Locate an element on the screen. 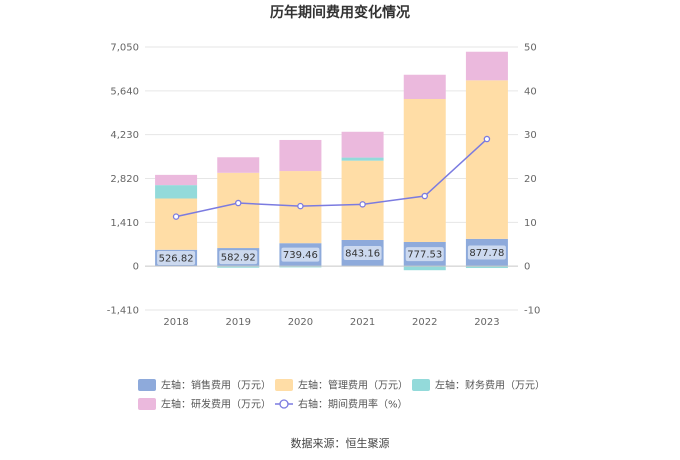  x-axis-tick-label: 2022 is located at coordinates (424, 322).